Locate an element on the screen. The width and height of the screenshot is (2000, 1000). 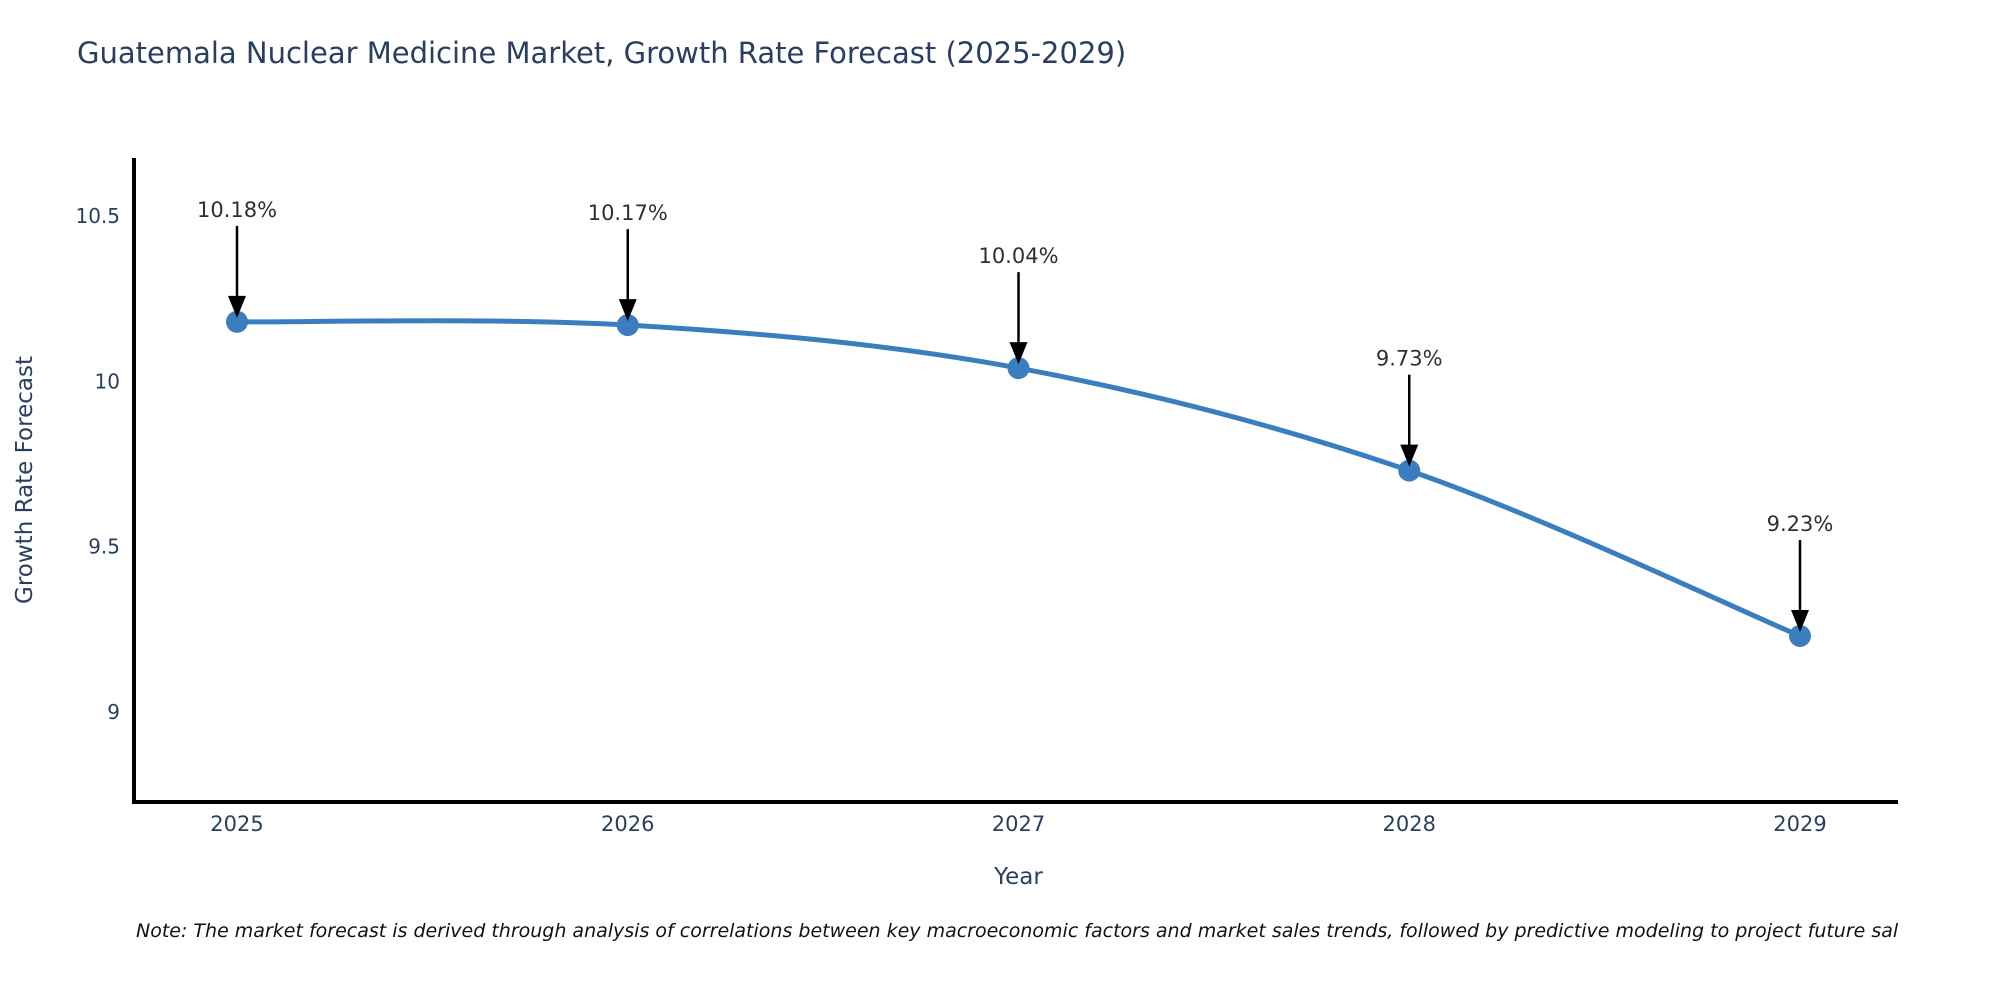
x-tick-label: 2026 is located at coordinates (627, 824).